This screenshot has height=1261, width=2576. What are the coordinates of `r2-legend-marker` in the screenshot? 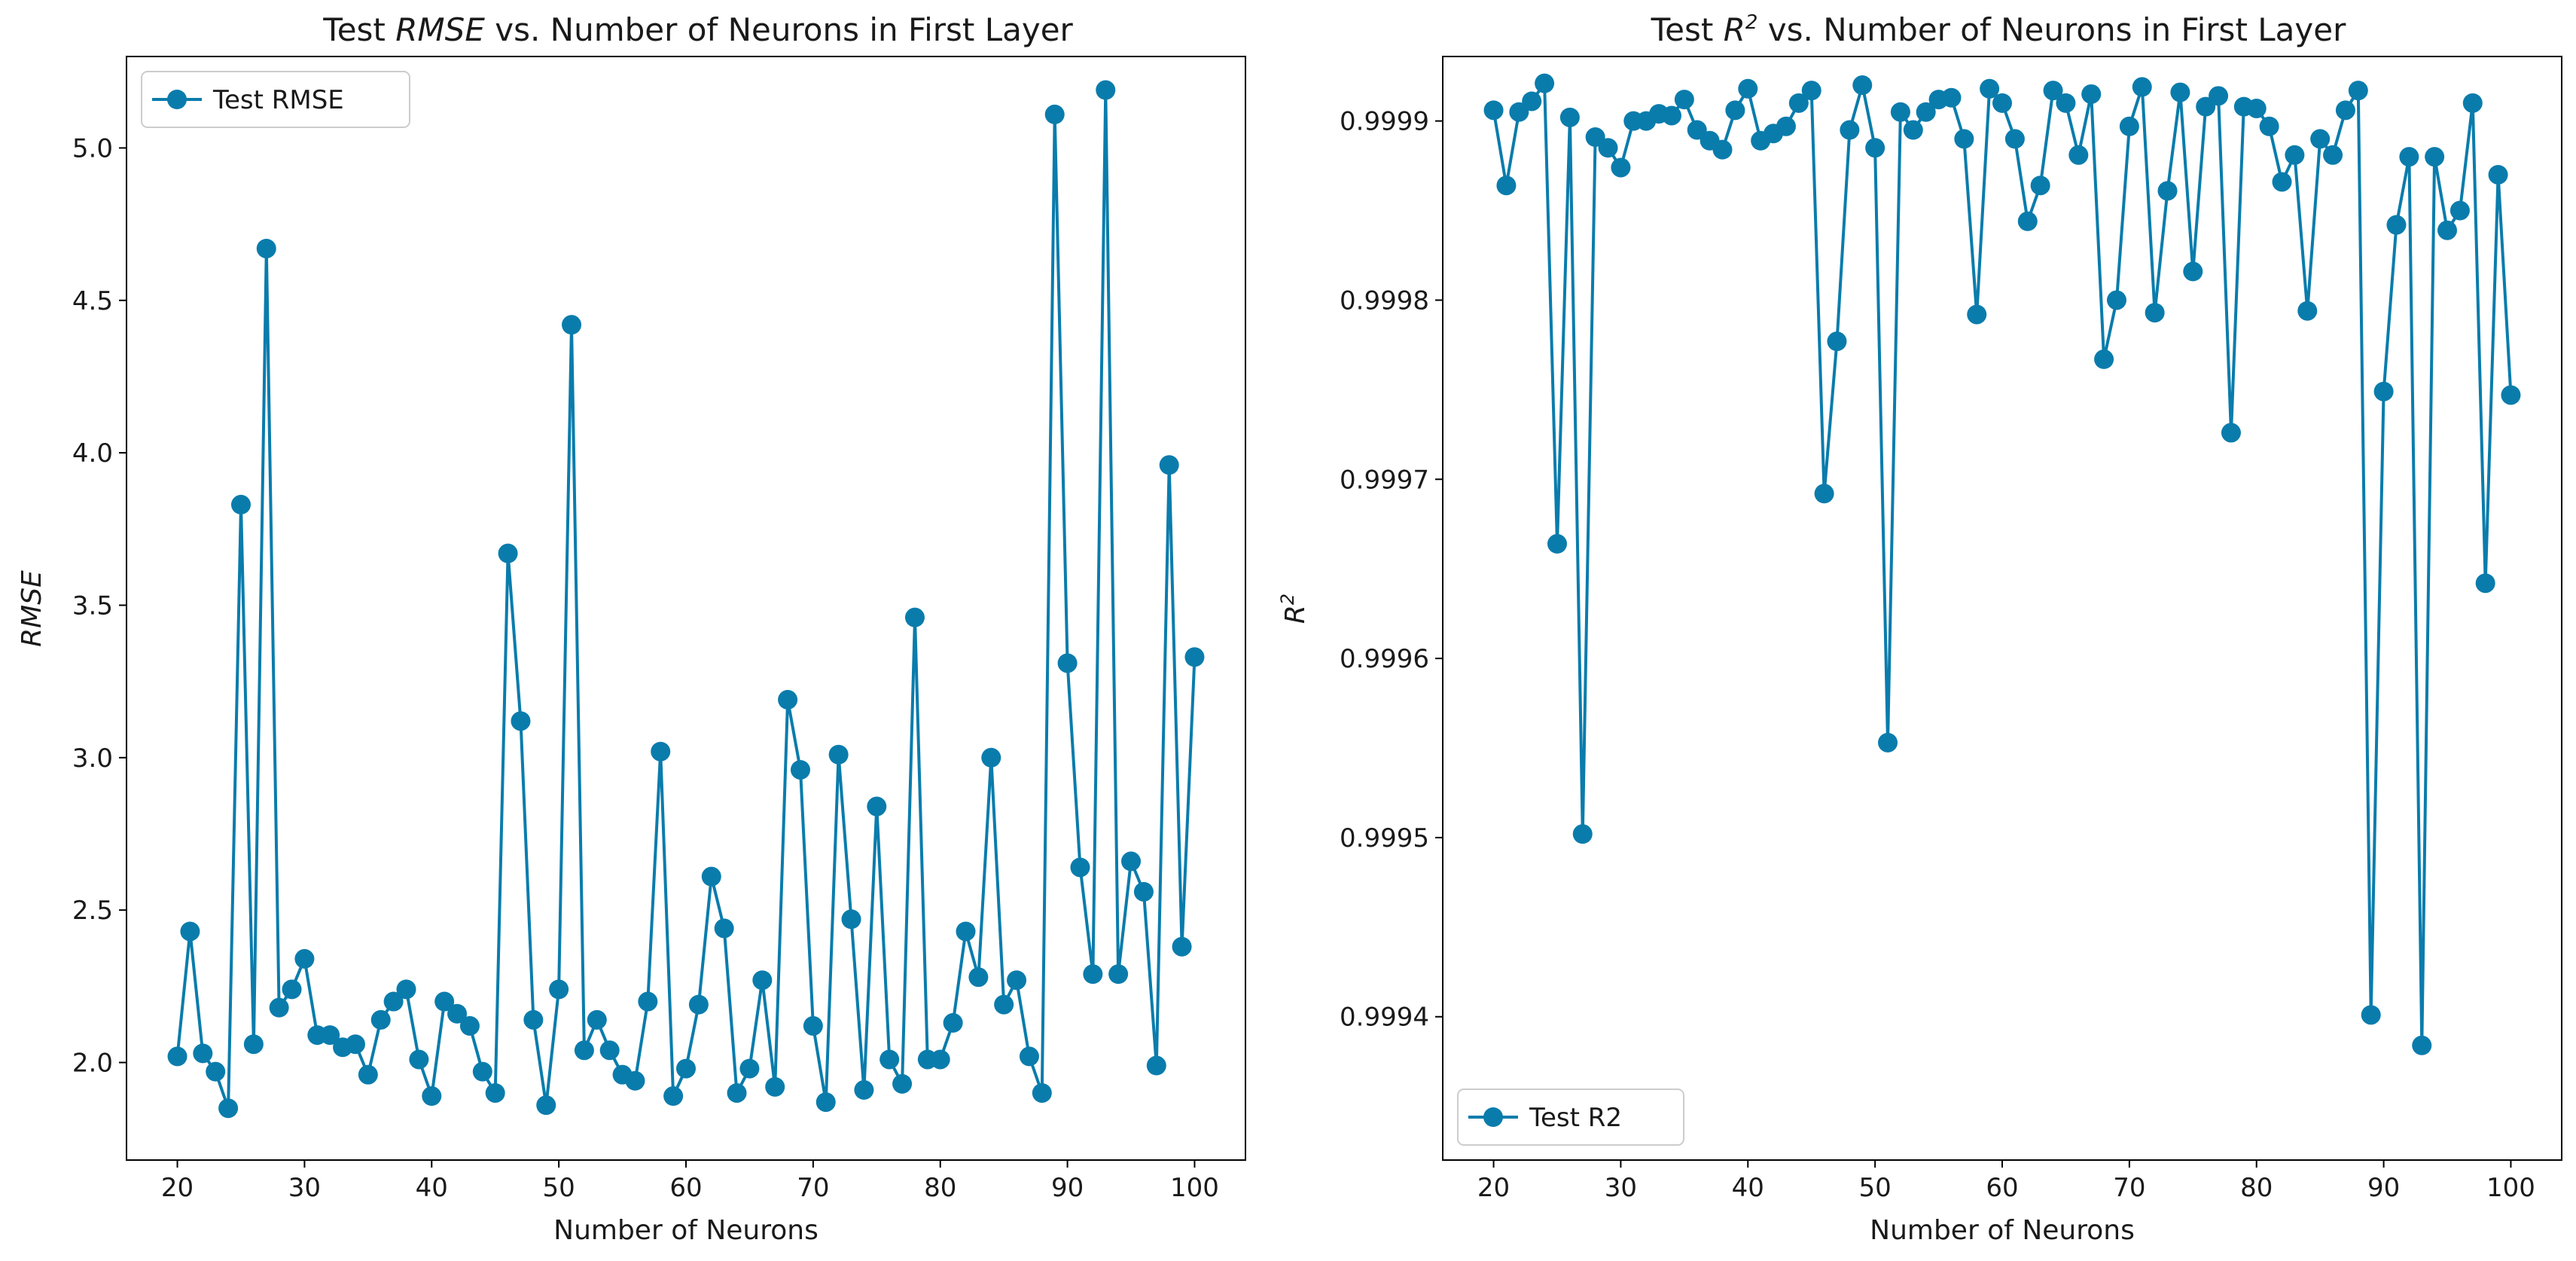 It's located at (1493, 1117).